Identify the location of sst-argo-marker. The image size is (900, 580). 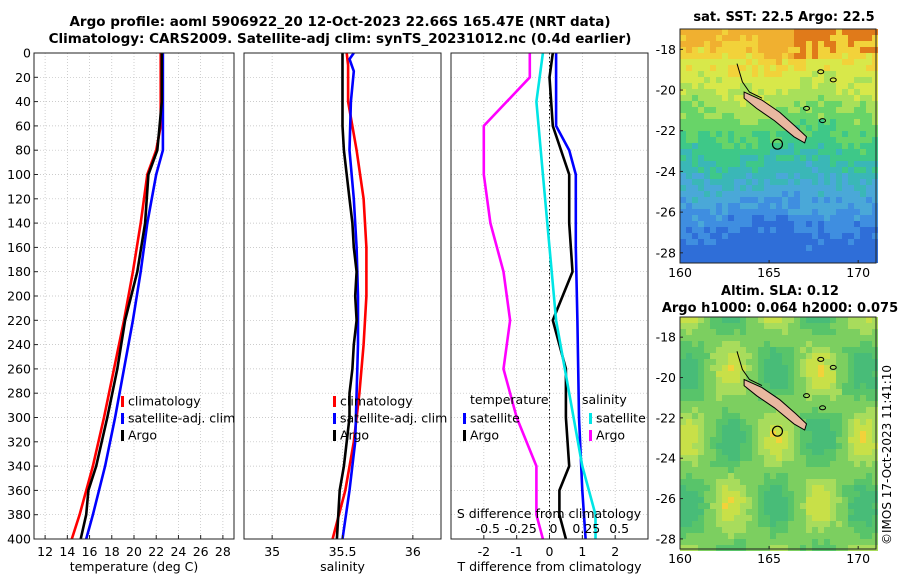
(777, 144).